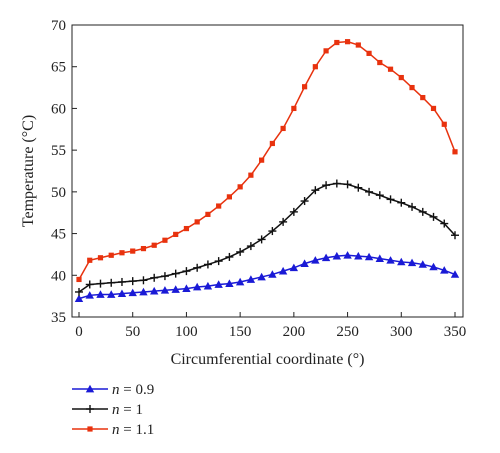 Image resolution: width=500 pixels, height=453 pixels. I want to click on y-axis-label: Temperature (°C), so click(28, 171).